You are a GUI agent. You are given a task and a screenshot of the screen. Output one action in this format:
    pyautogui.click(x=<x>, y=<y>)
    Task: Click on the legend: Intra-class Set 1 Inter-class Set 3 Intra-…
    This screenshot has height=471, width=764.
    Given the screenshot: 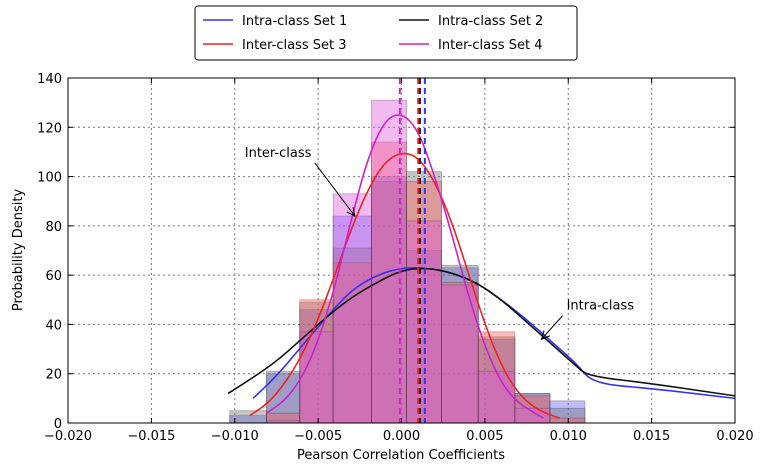 What is the action you would take?
    pyautogui.click(x=386, y=33)
    